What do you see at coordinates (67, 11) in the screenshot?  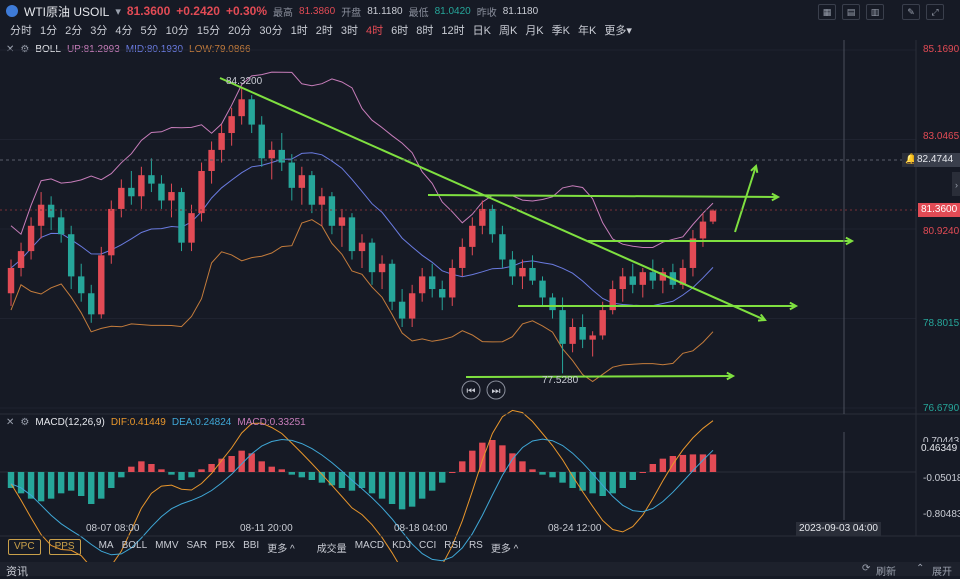 I see `symbol-selector: WTI原油 USOIL` at bounding box center [67, 11].